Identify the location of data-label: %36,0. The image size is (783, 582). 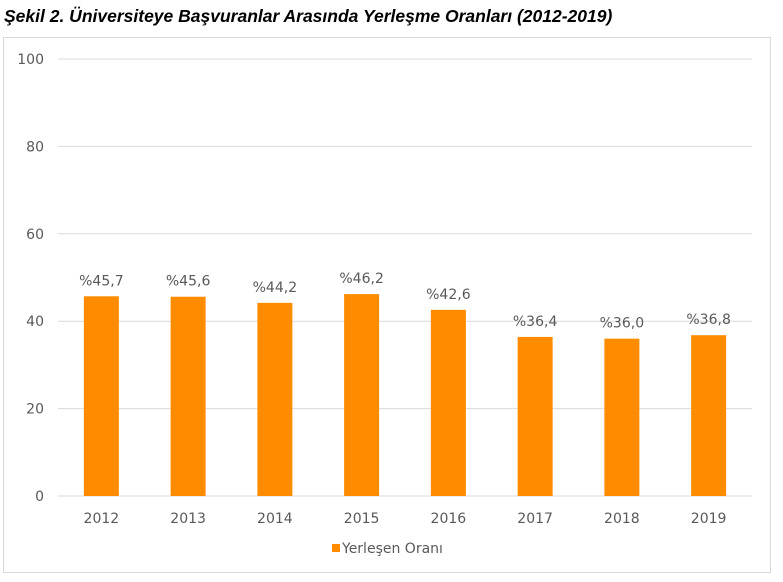
(622, 324).